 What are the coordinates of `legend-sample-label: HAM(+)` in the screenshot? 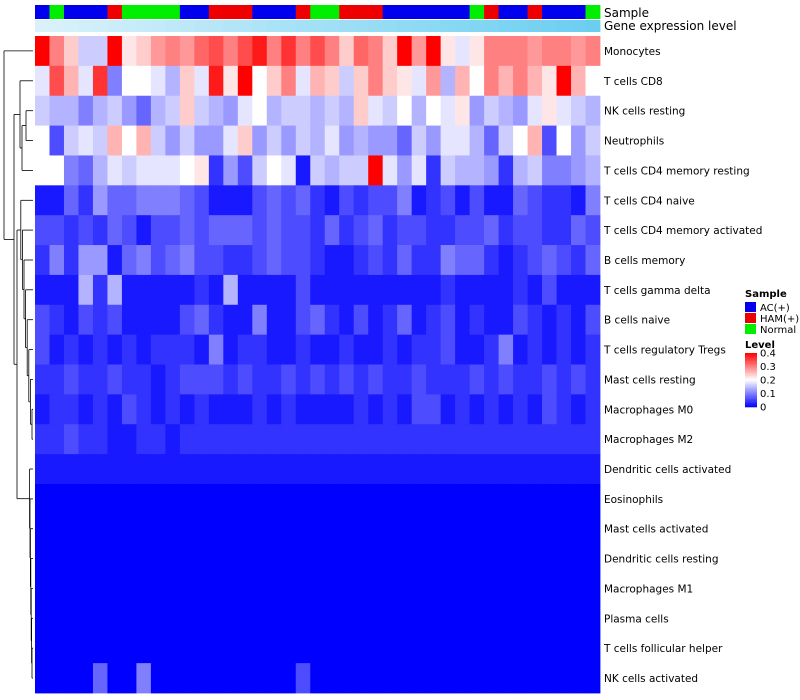 It's located at (779, 319).